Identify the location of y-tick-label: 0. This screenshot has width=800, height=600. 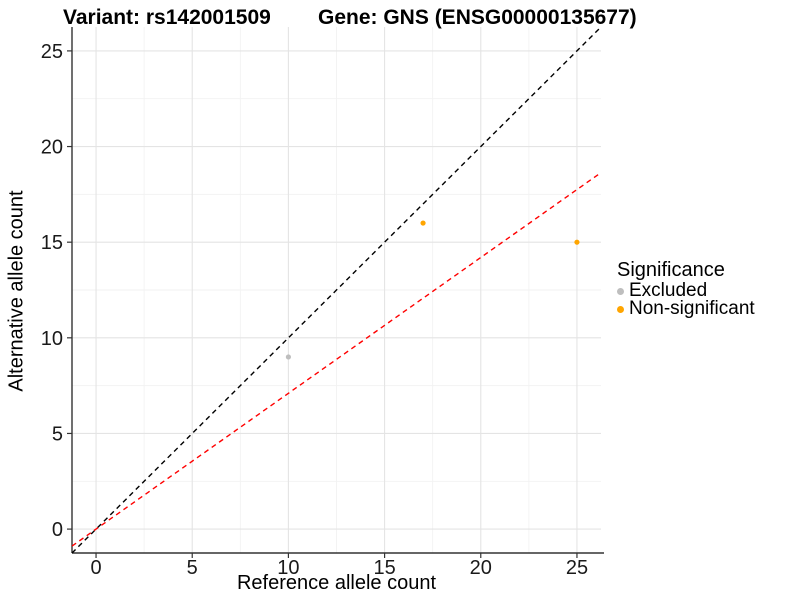
(57, 530).